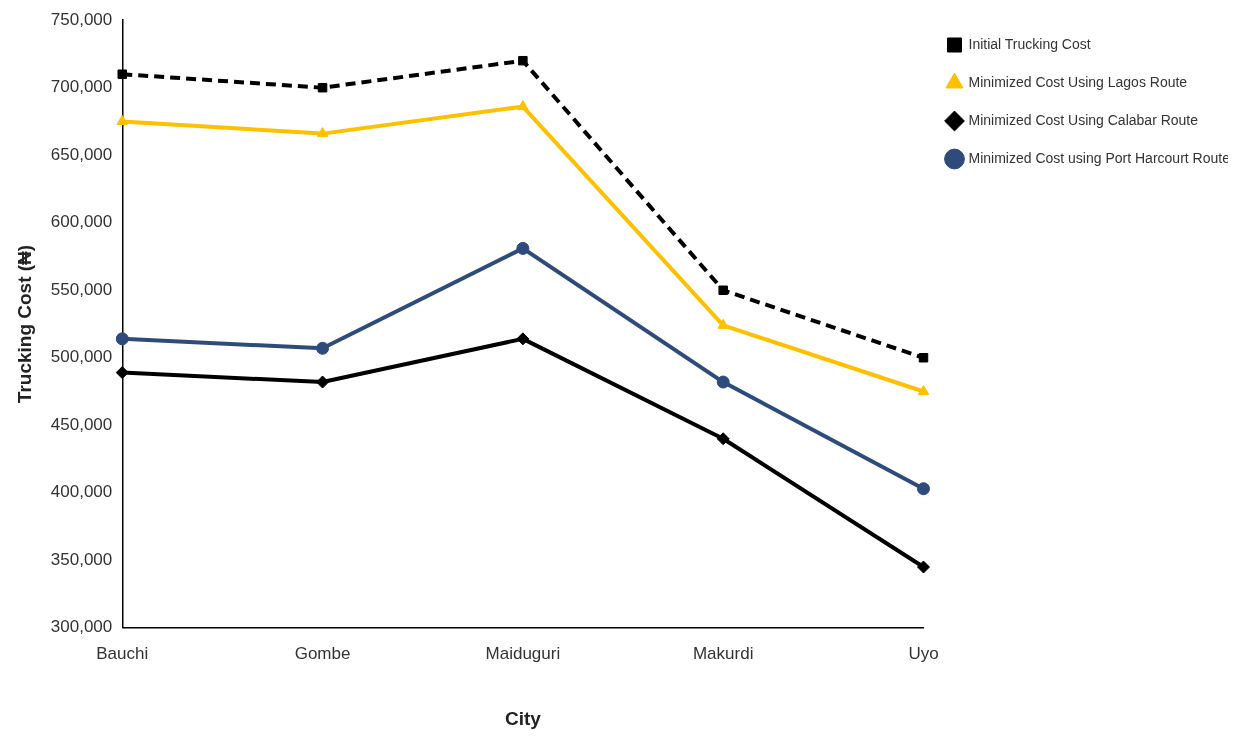 The width and height of the screenshot is (1238, 739). What do you see at coordinates (81, 492) in the screenshot?
I see `y-tick-label: 400,000` at bounding box center [81, 492].